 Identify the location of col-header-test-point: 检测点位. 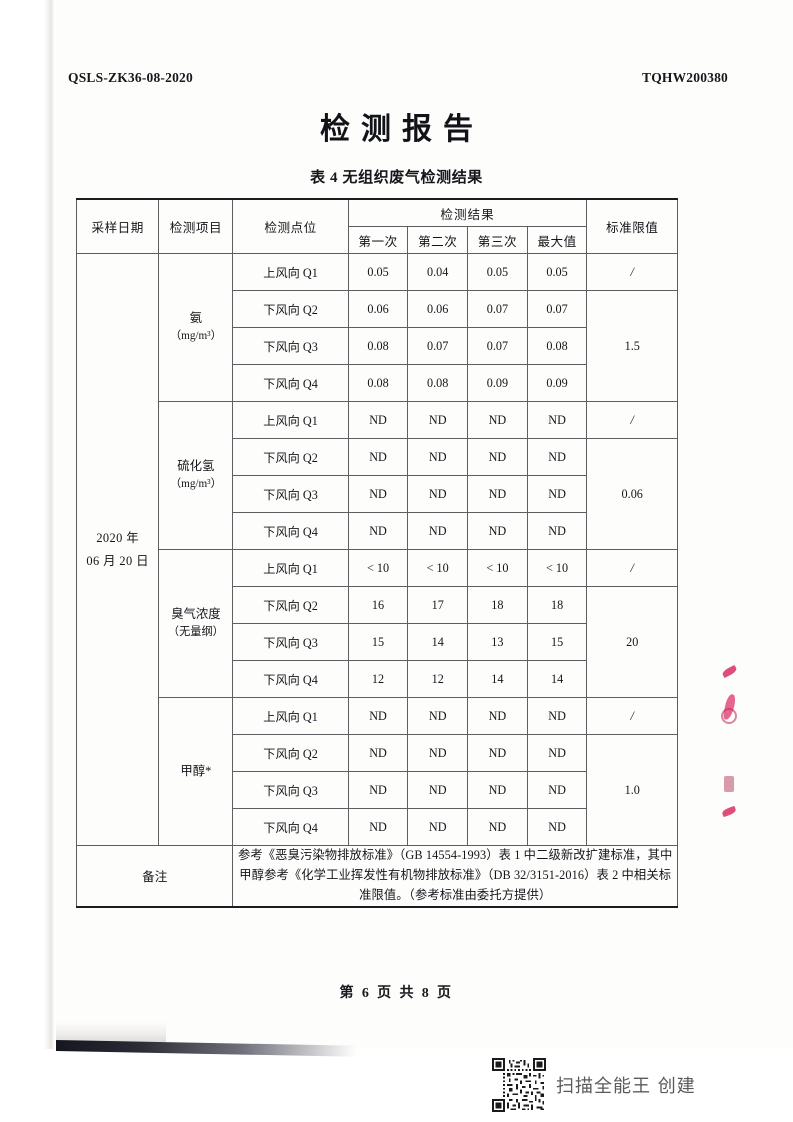
(290, 226).